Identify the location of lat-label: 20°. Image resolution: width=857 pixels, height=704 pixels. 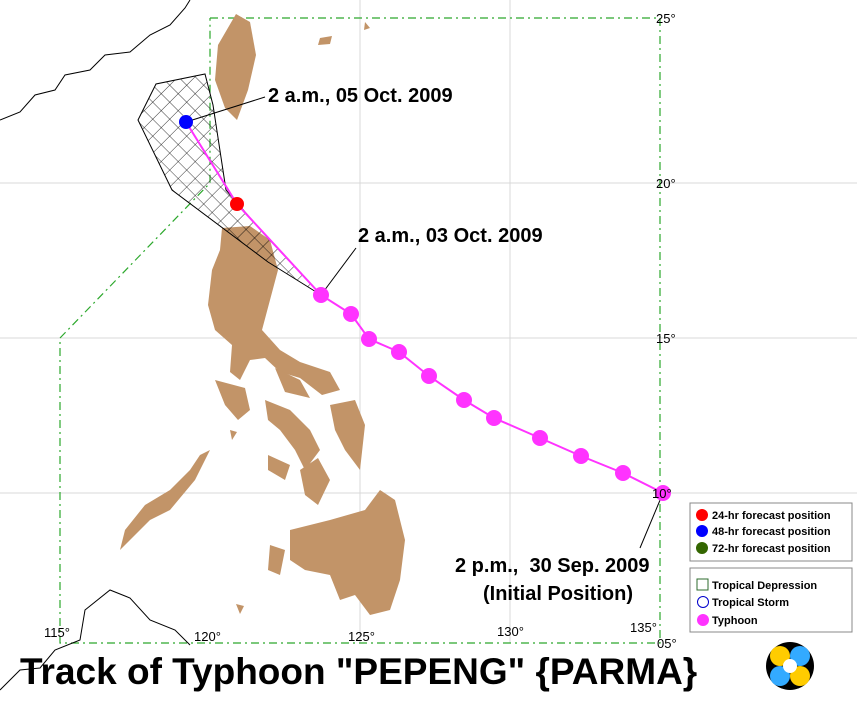
(666, 183).